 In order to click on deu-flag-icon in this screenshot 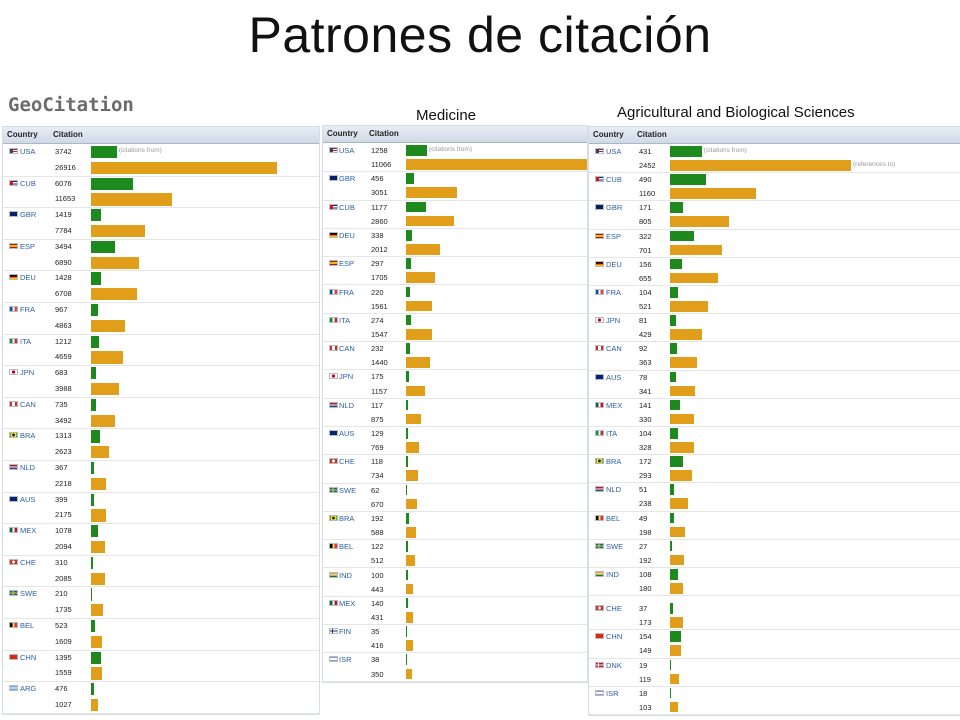, I will do `click(333, 234)`.